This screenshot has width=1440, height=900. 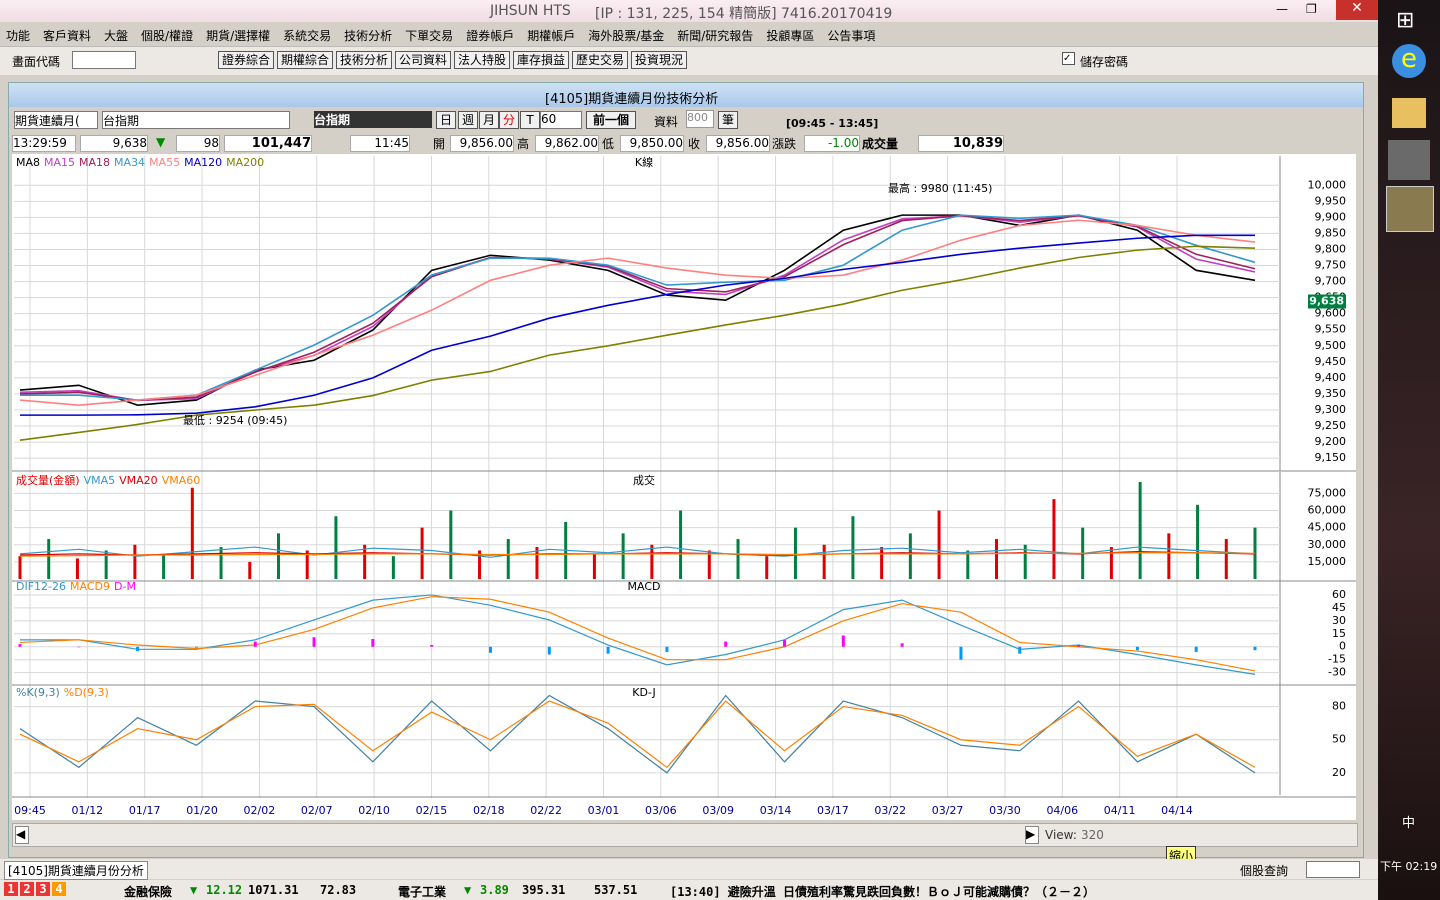 I want to click on count-unit: 筆, so click(x=728, y=120).